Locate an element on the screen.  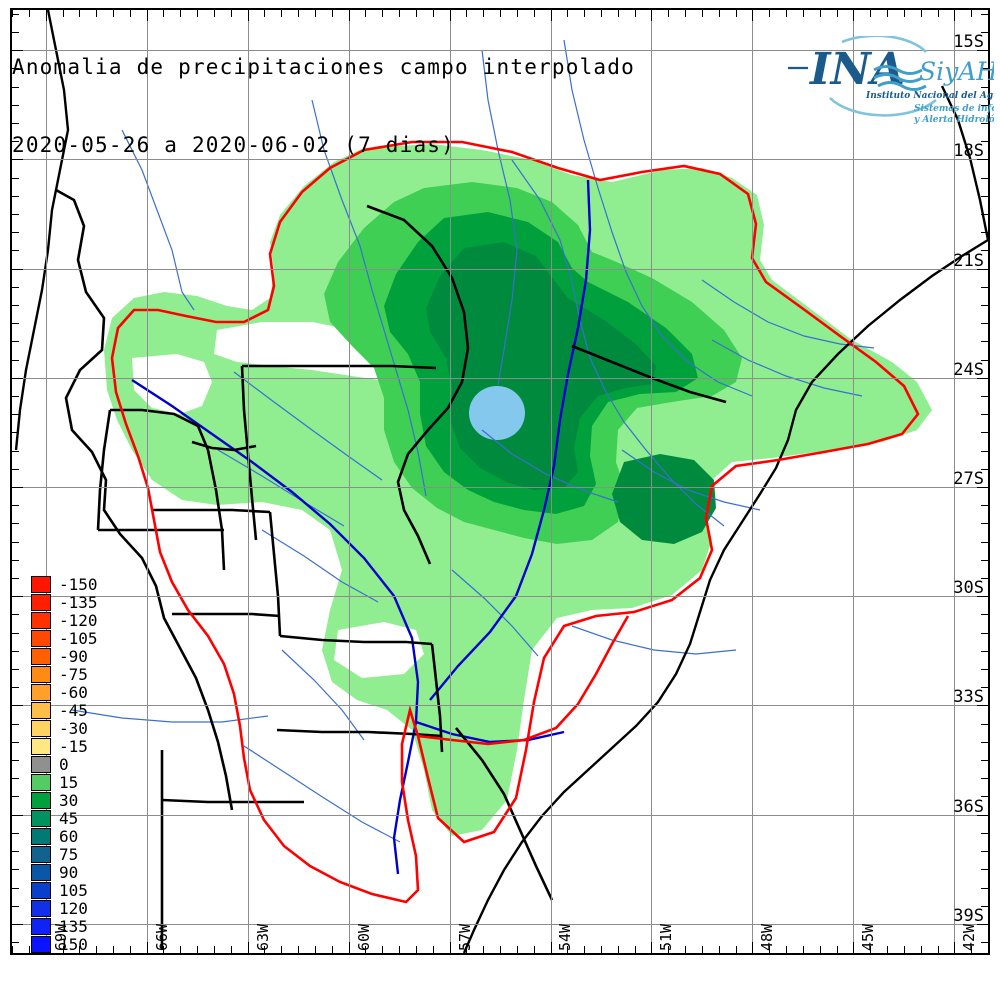
lat-label-39S: 39S is located at coordinates (968, 915).